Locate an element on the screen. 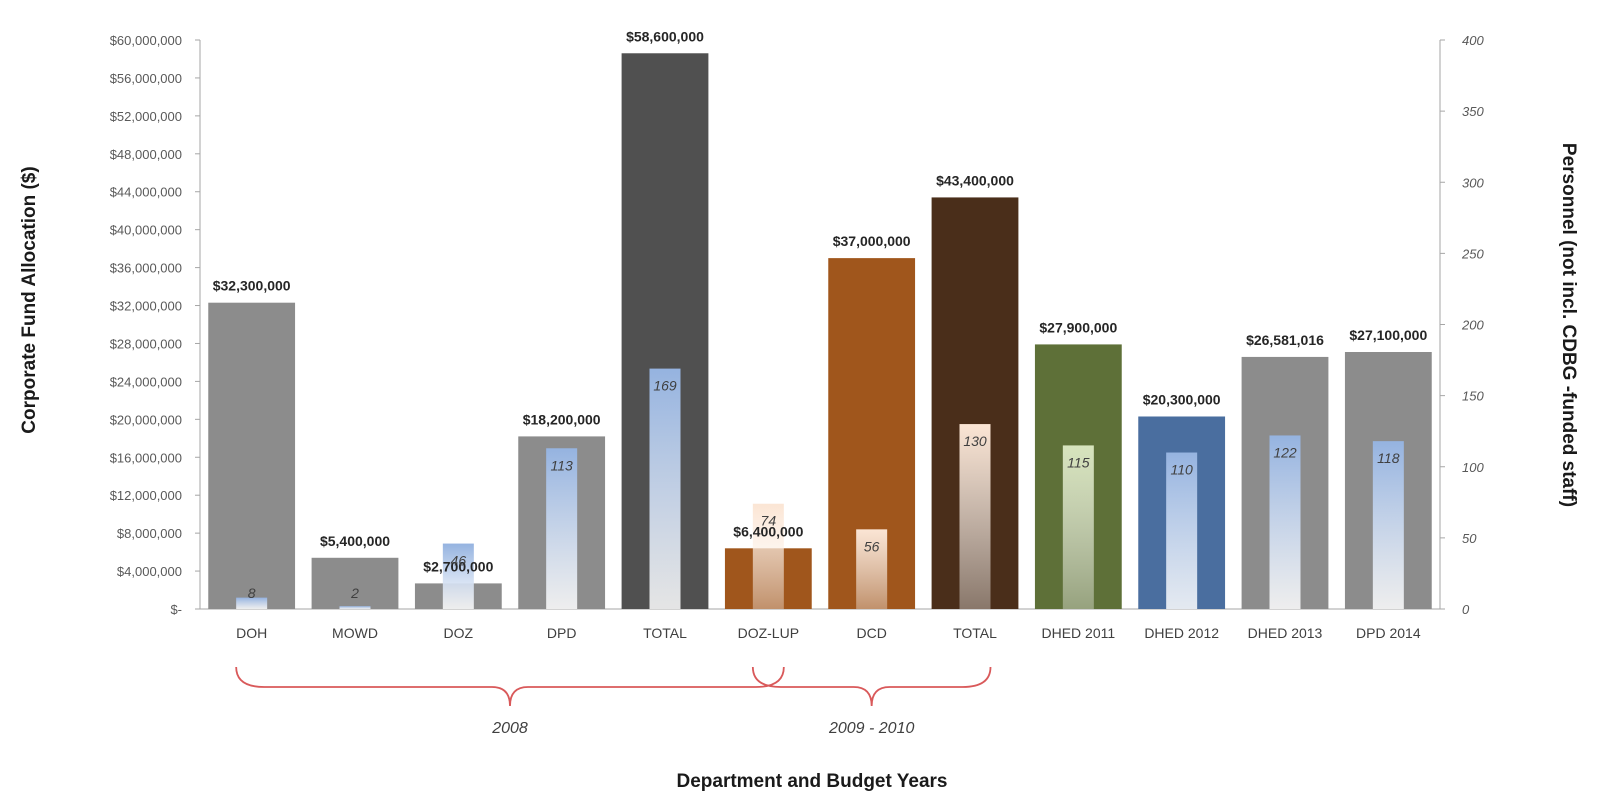 This screenshot has height=798, width=1599. y-tick-label: $28,000,000 is located at coordinates (146, 343).